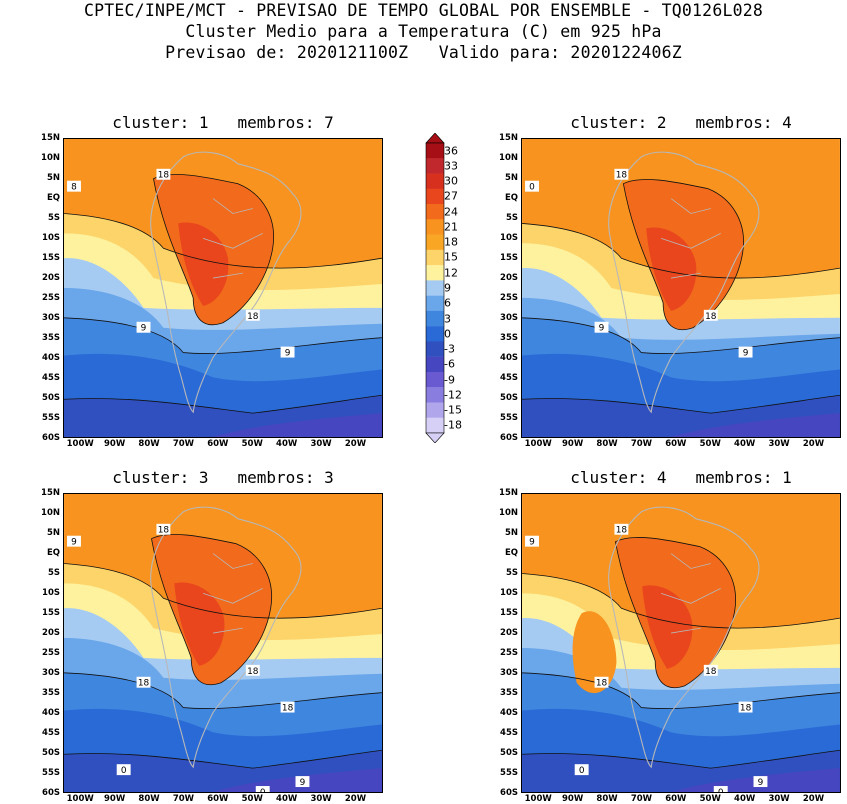  What do you see at coordinates (447, 303) in the screenshot?
I see `colorbar-level-label: 6` at bounding box center [447, 303].